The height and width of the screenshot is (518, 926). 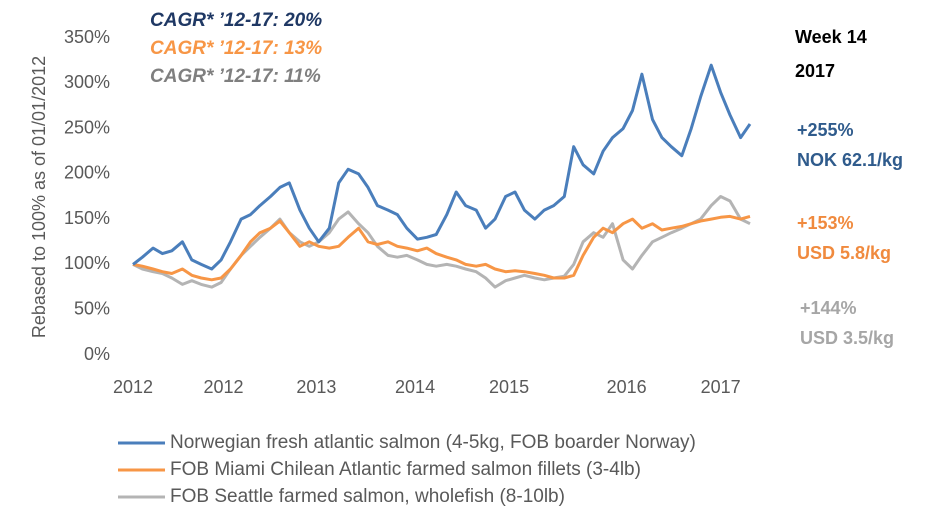 I want to click on cagr-annotation: CAGR* ’12-17: 20%, so click(x=236, y=20).